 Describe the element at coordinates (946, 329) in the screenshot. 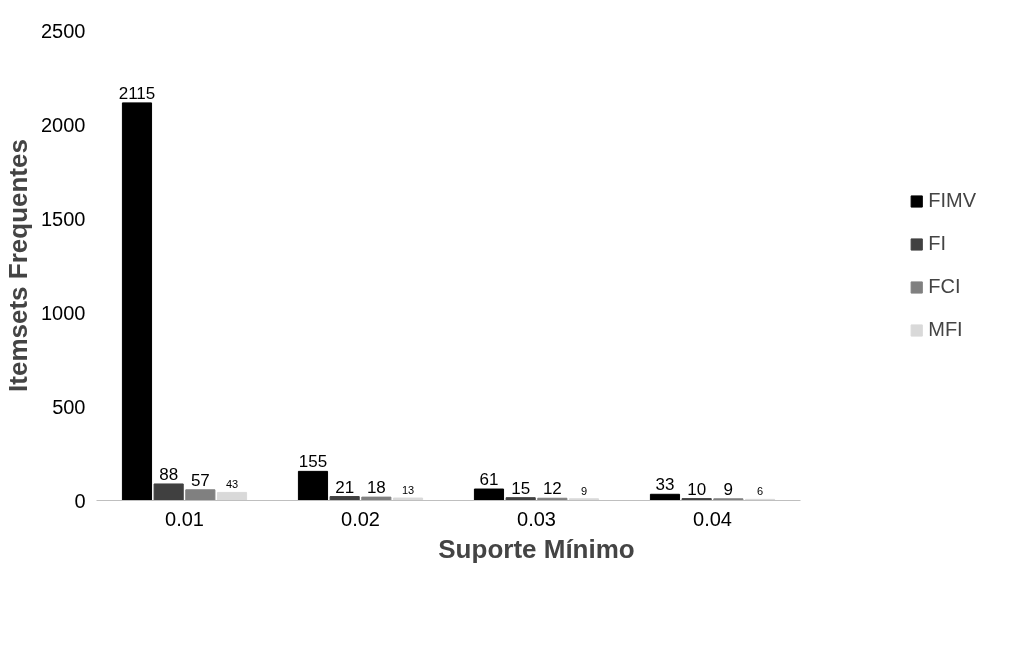

I see `legend-label: MFI` at that location.